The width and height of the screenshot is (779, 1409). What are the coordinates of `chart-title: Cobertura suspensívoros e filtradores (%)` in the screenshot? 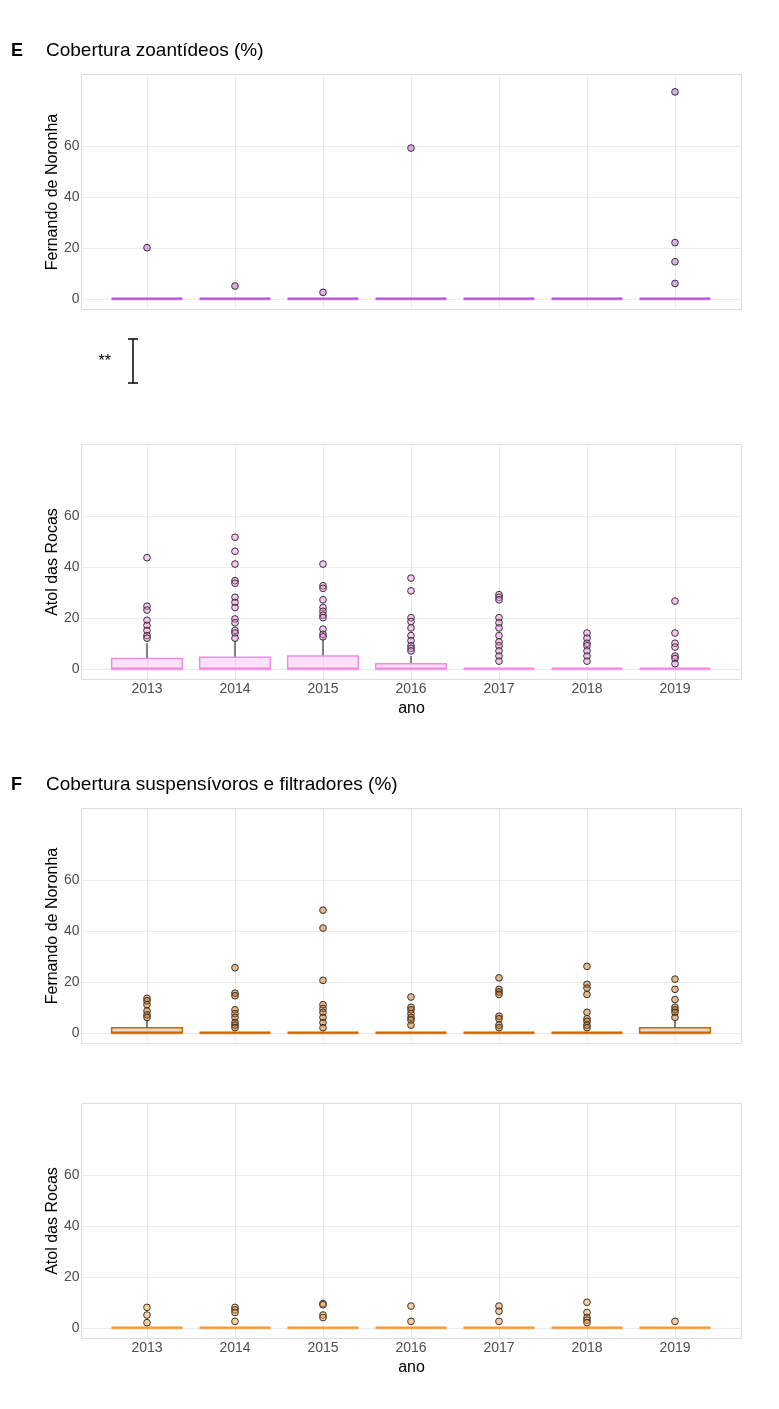 It's located at (222, 783).